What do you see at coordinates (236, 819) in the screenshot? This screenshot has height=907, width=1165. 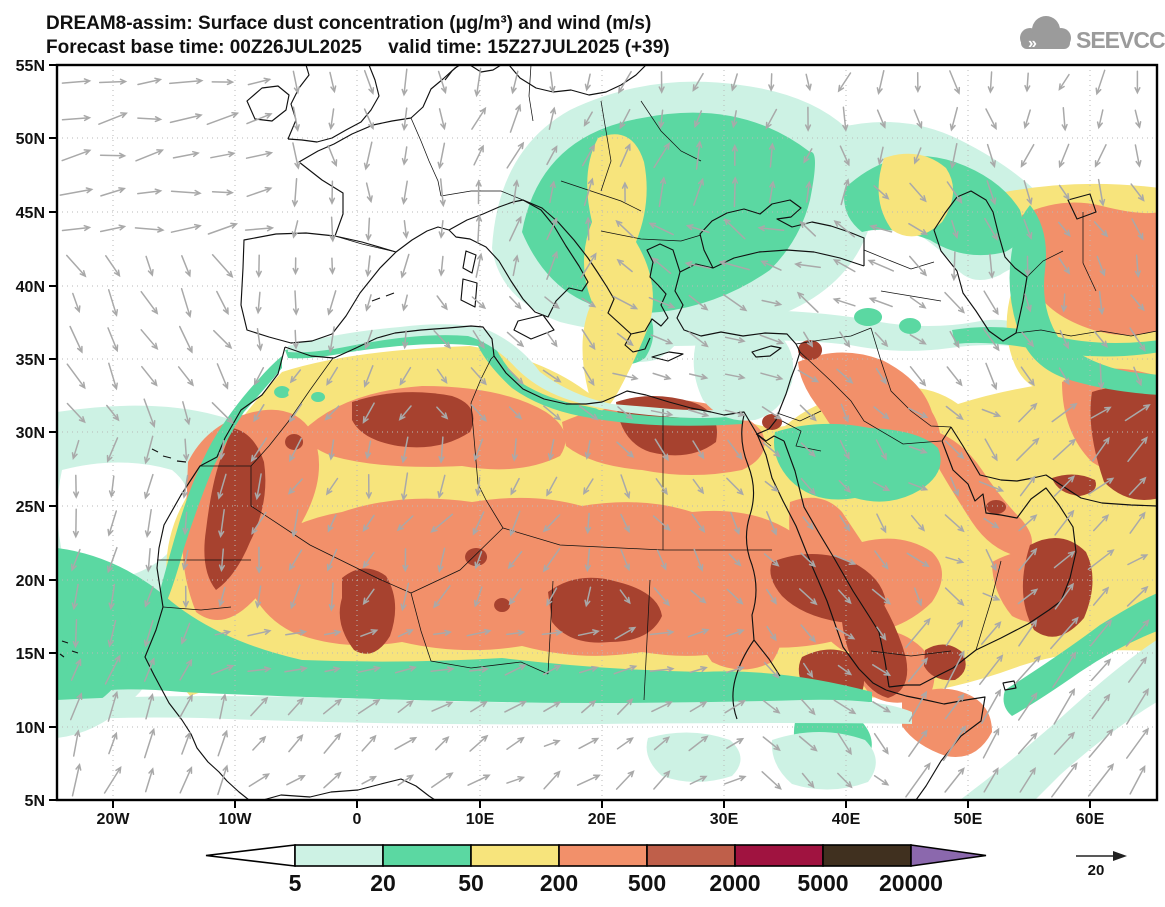 I see `svg-text: 10W` at bounding box center [236, 819].